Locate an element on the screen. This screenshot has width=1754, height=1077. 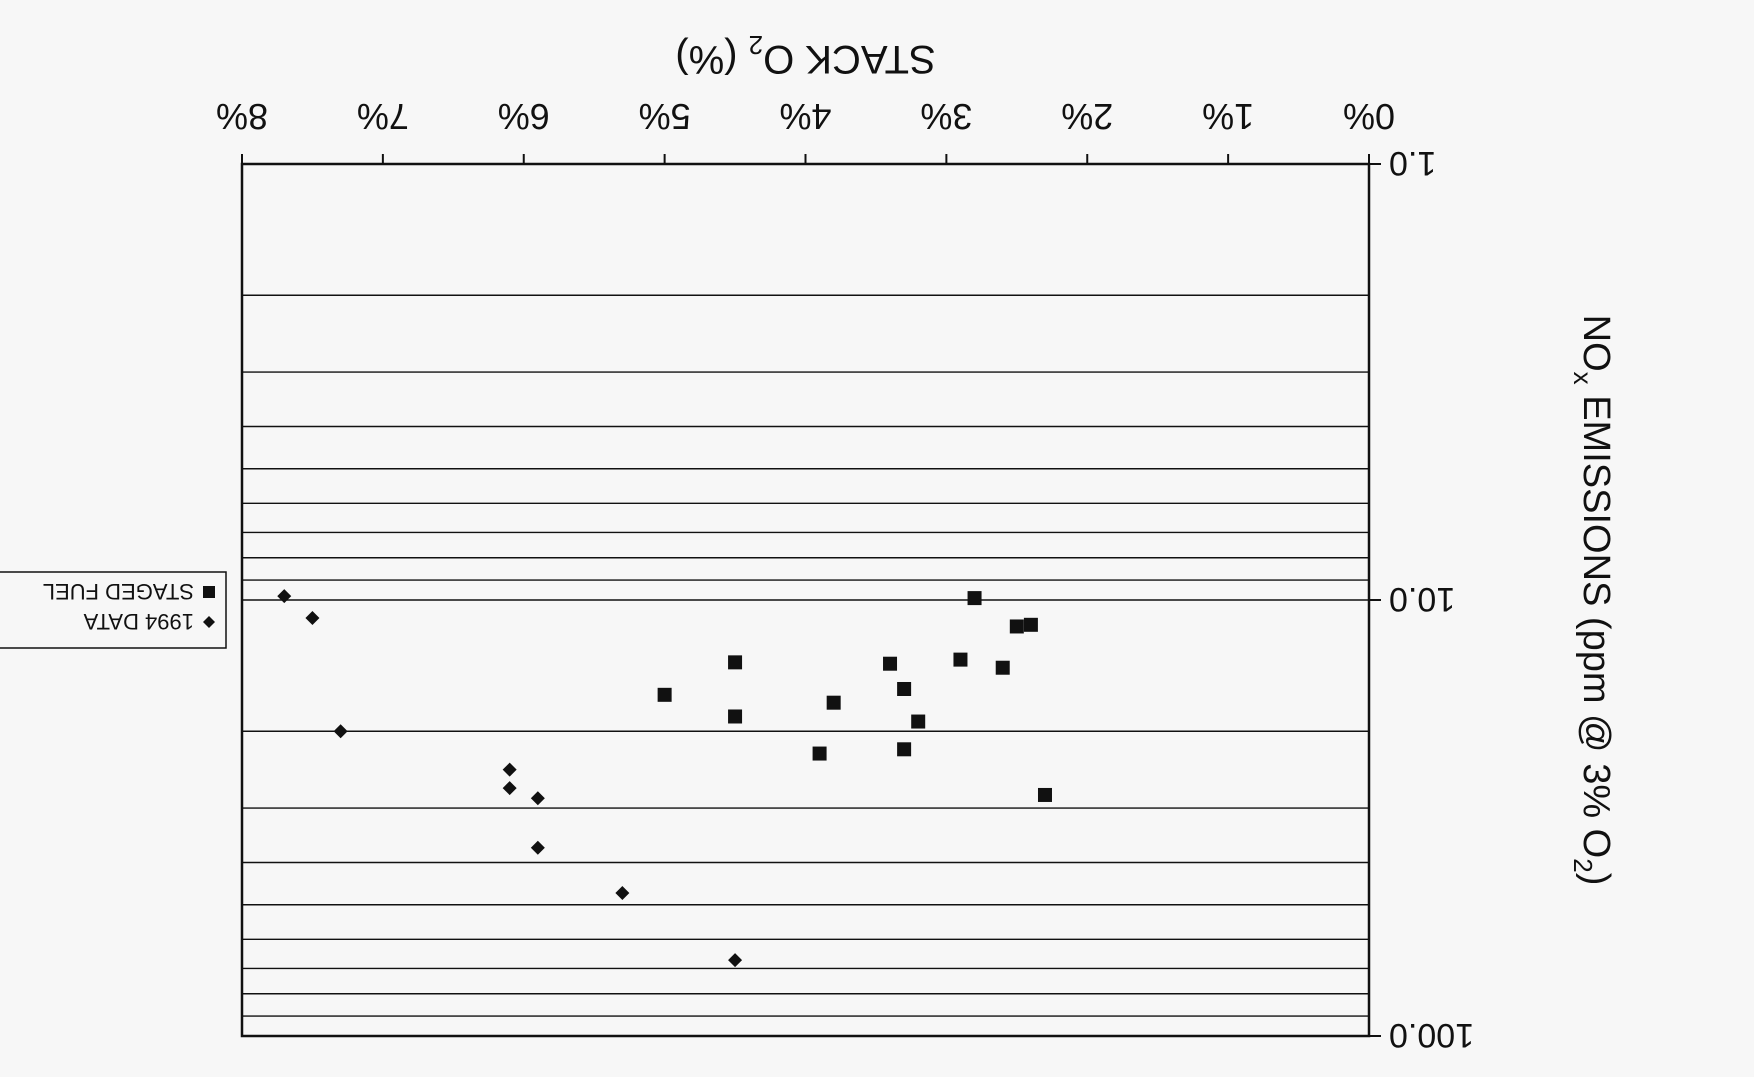
legend: 1994 DATA STAGED FUEL is located at coordinates (113, 610).